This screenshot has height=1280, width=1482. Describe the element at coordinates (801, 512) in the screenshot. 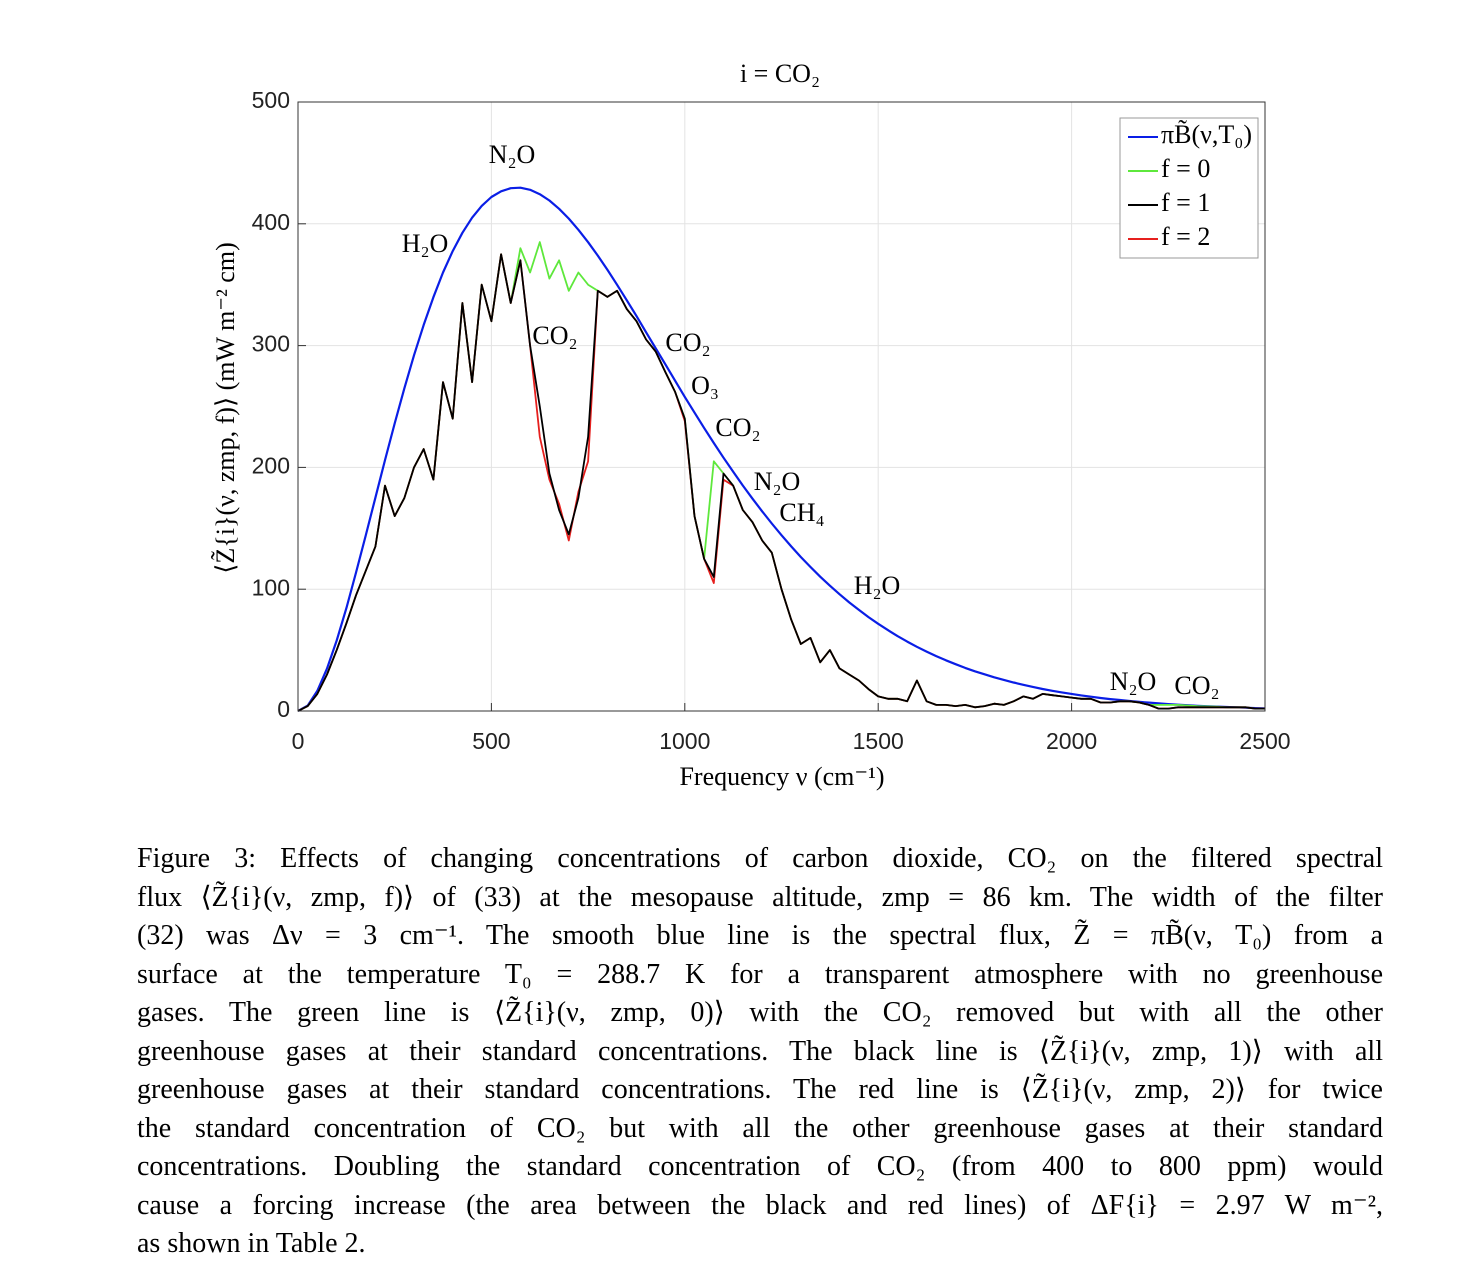

I see `annotation: CH₄` at that location.